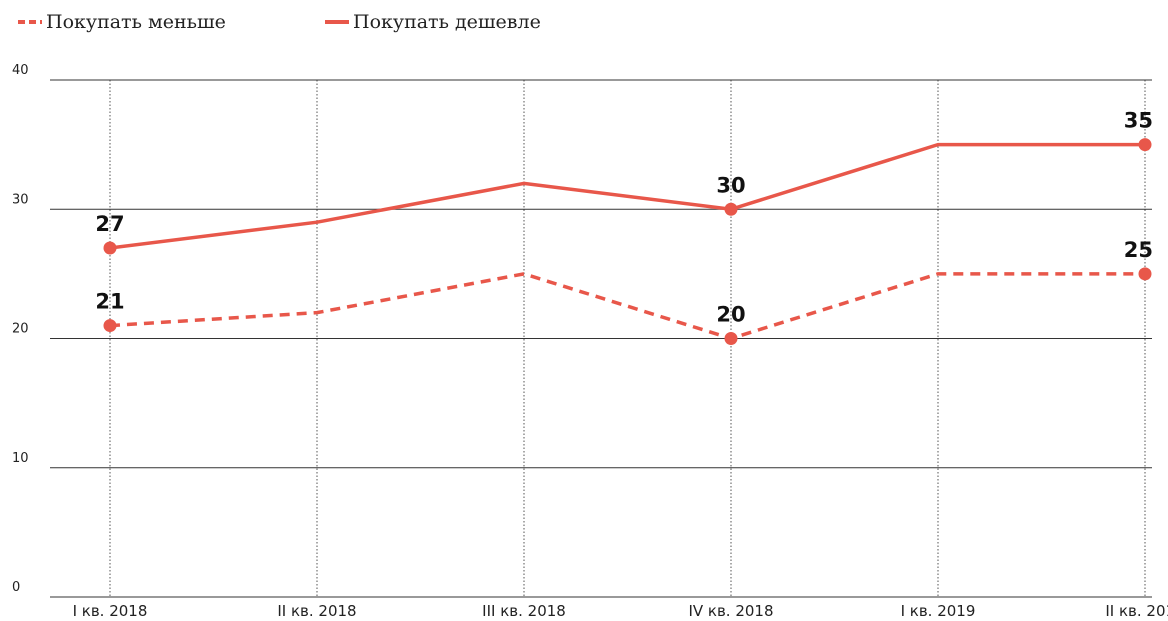  What do you see at coordinates (730, 611) in the screenshot?
I see `x-tick-label: IV кв. 2018` at bounding box center [730, 611].